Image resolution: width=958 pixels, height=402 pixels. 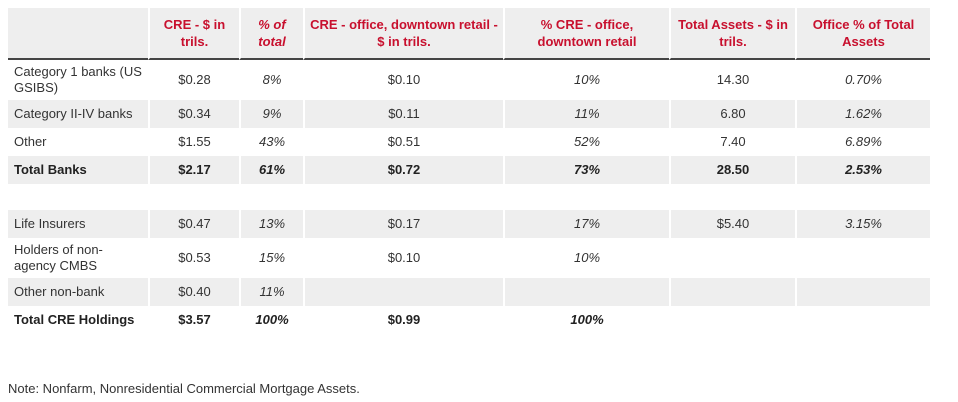 I want to click on cell-cre: $0.40, so click(x=193, y=292).